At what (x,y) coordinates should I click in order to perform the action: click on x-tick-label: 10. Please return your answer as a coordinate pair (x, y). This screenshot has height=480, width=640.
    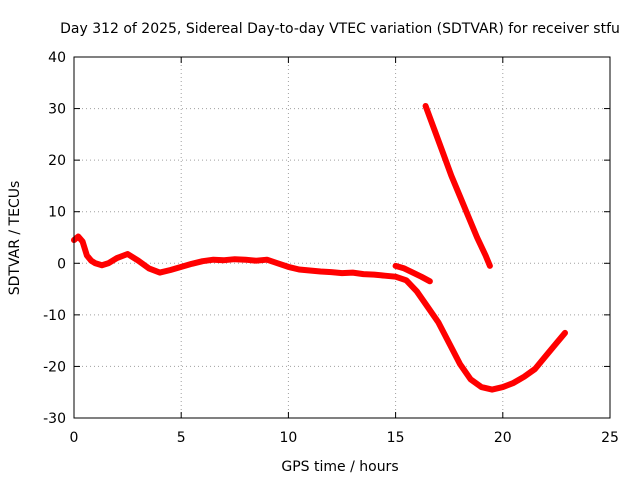
    Looking at the image, I should click on (288, 438).